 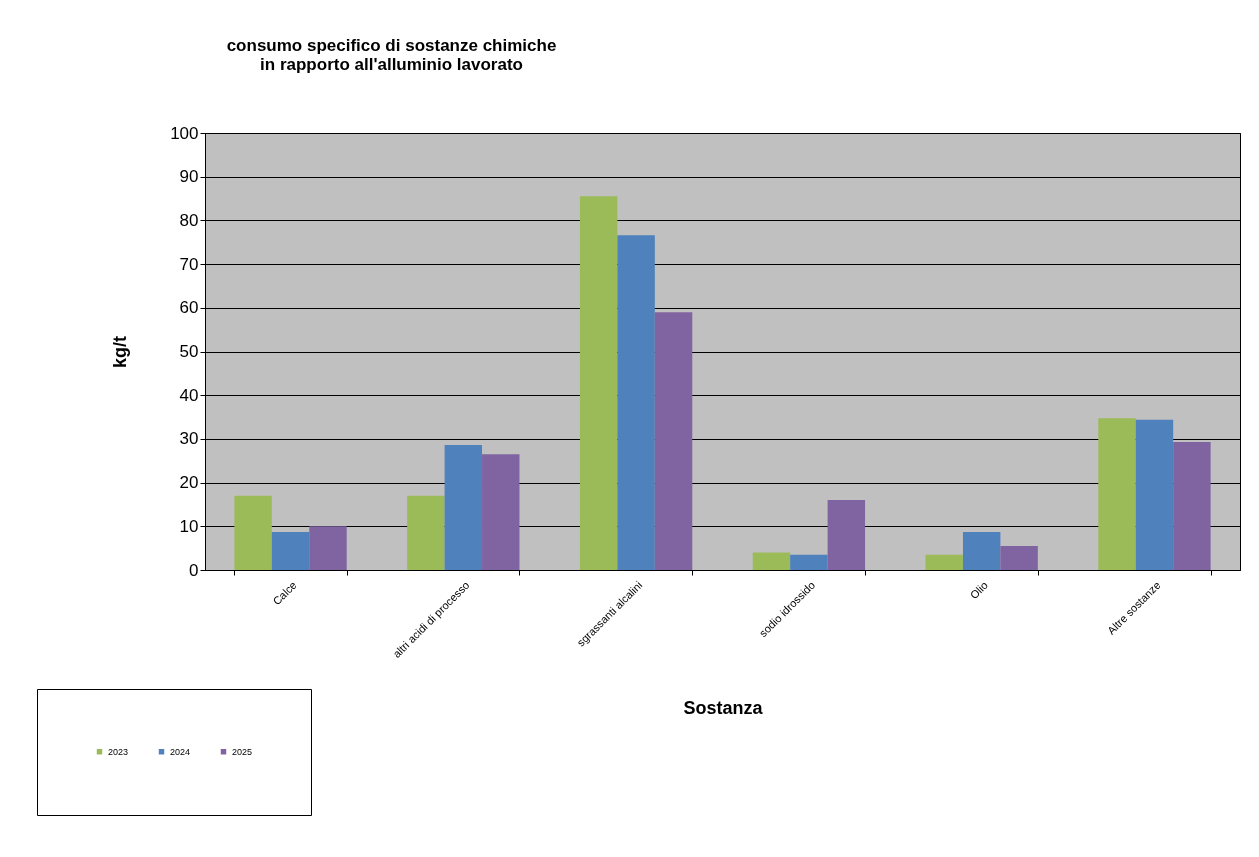 I want to click on y-axis-title: kg/t, so click(x=120, y=352).